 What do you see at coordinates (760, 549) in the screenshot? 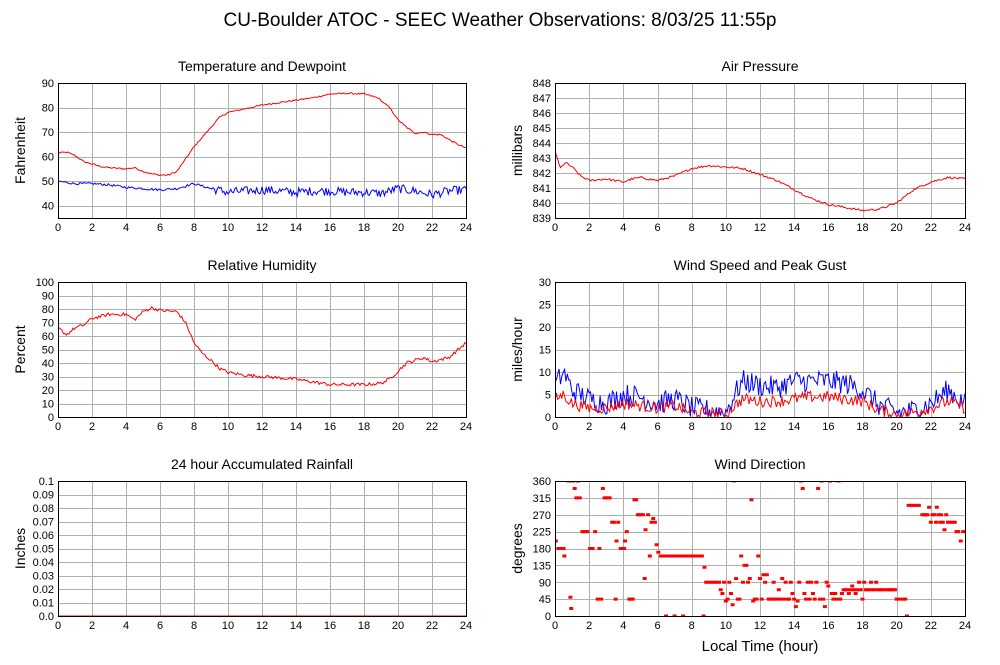
I see `direction-gridlines` at bounding box center [760, 549].